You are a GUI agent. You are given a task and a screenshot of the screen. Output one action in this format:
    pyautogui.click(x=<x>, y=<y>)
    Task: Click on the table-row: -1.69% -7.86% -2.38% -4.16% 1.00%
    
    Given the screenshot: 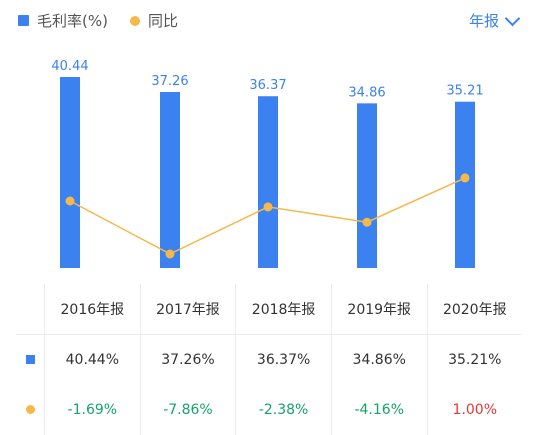 What is the action you would take?
    pyautogui.click(x=269, y=410)
    